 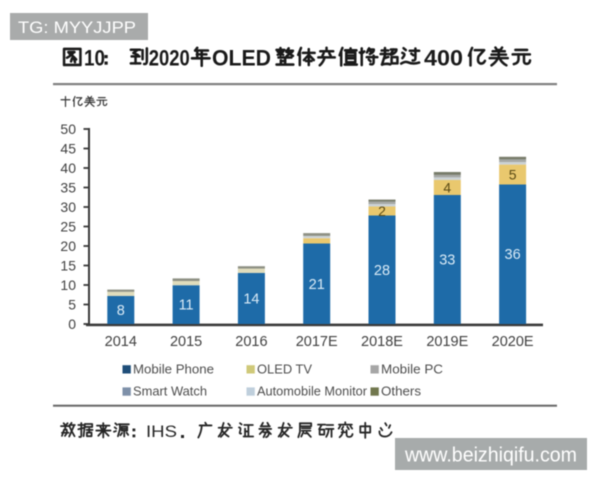 What do you see at coordinates (447, 261) in the screenshot?
I see `svg-text: 33` at bounding box center [447, 261].